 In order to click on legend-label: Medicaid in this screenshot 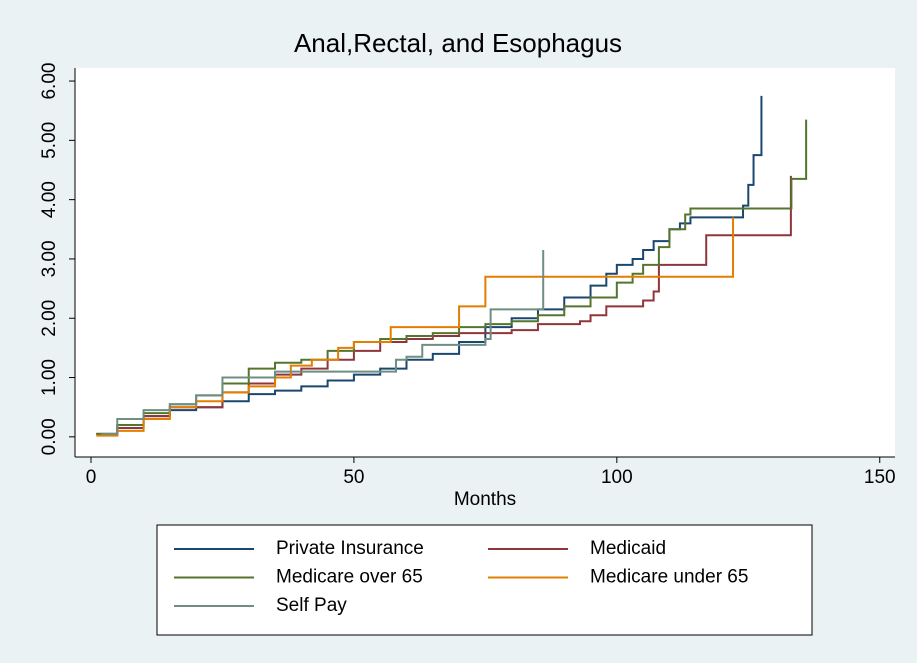, I will do `click(628, 548)`.